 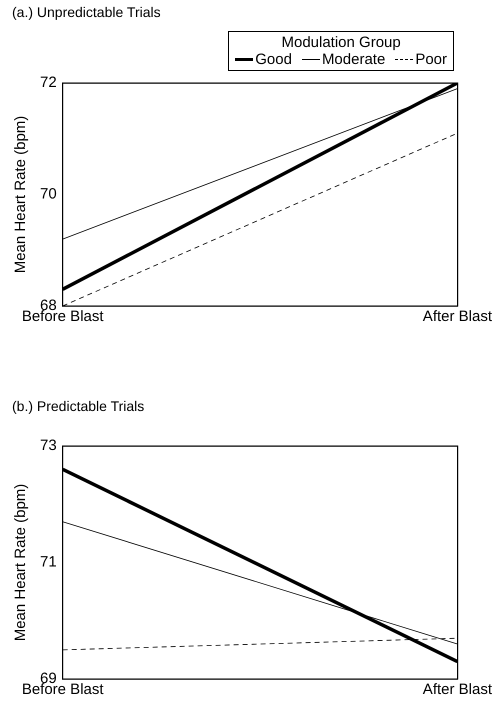 What do you see at coordinates (48, 445) in the screenshot?
I see `y-tick-label: 73` at bounding box center [48, 445].